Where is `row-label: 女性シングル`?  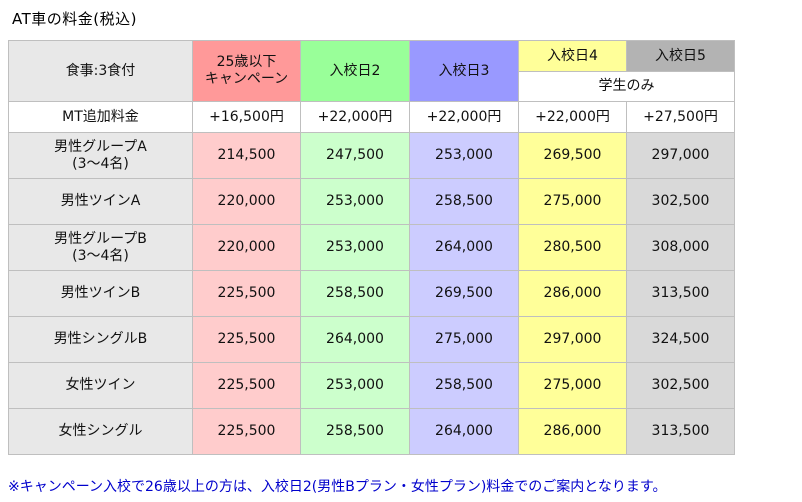
row-label: 女性シングル is located at coordinates (100, 431).